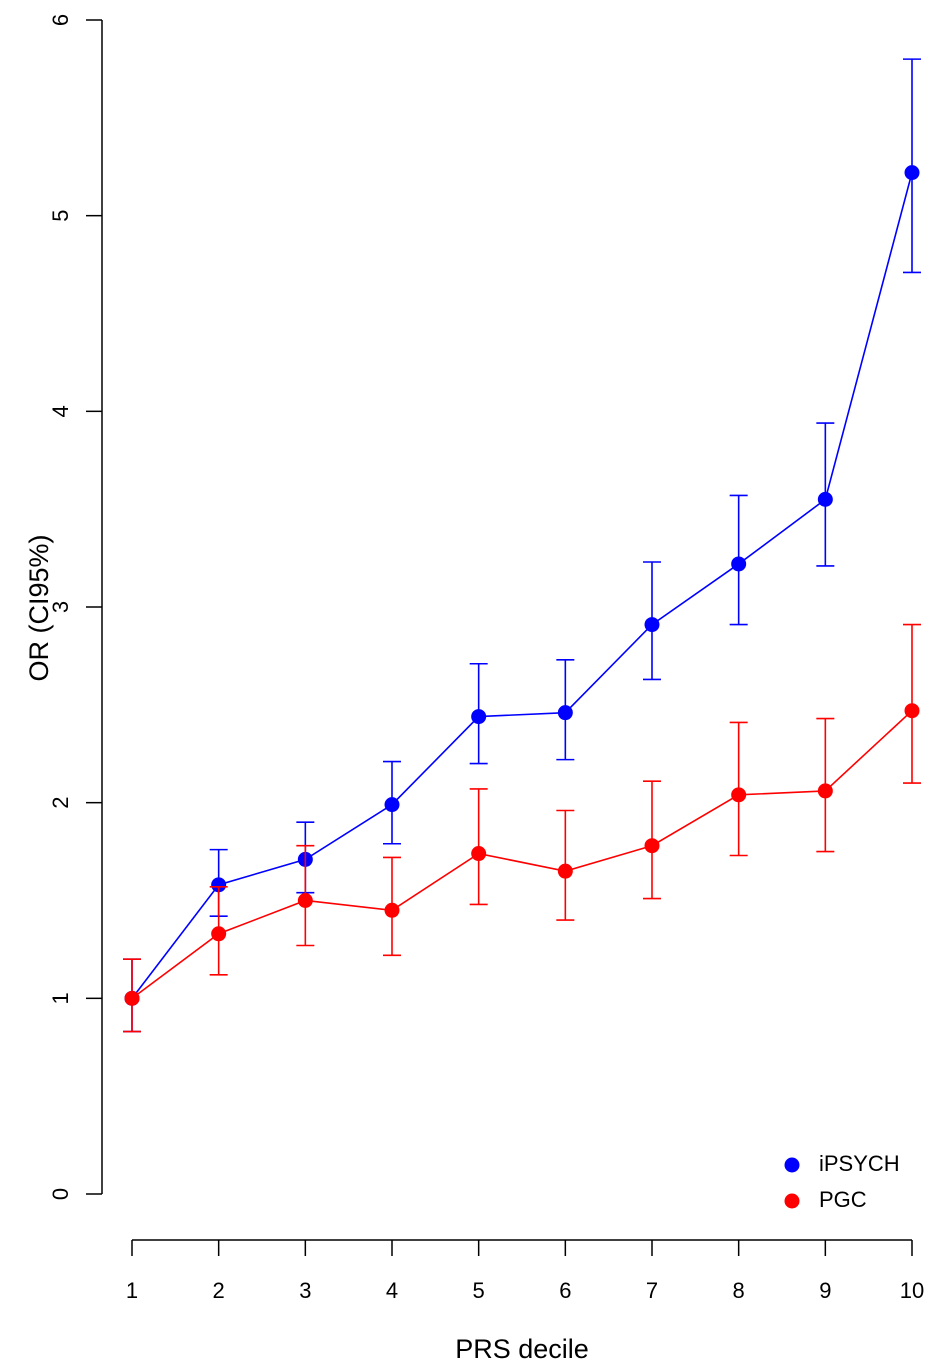 This screenshot has width=936, height=1369. Describe the element at coordinates (792, 1165) in the screenshot. I see `legend-marker-ipsych` at that location.